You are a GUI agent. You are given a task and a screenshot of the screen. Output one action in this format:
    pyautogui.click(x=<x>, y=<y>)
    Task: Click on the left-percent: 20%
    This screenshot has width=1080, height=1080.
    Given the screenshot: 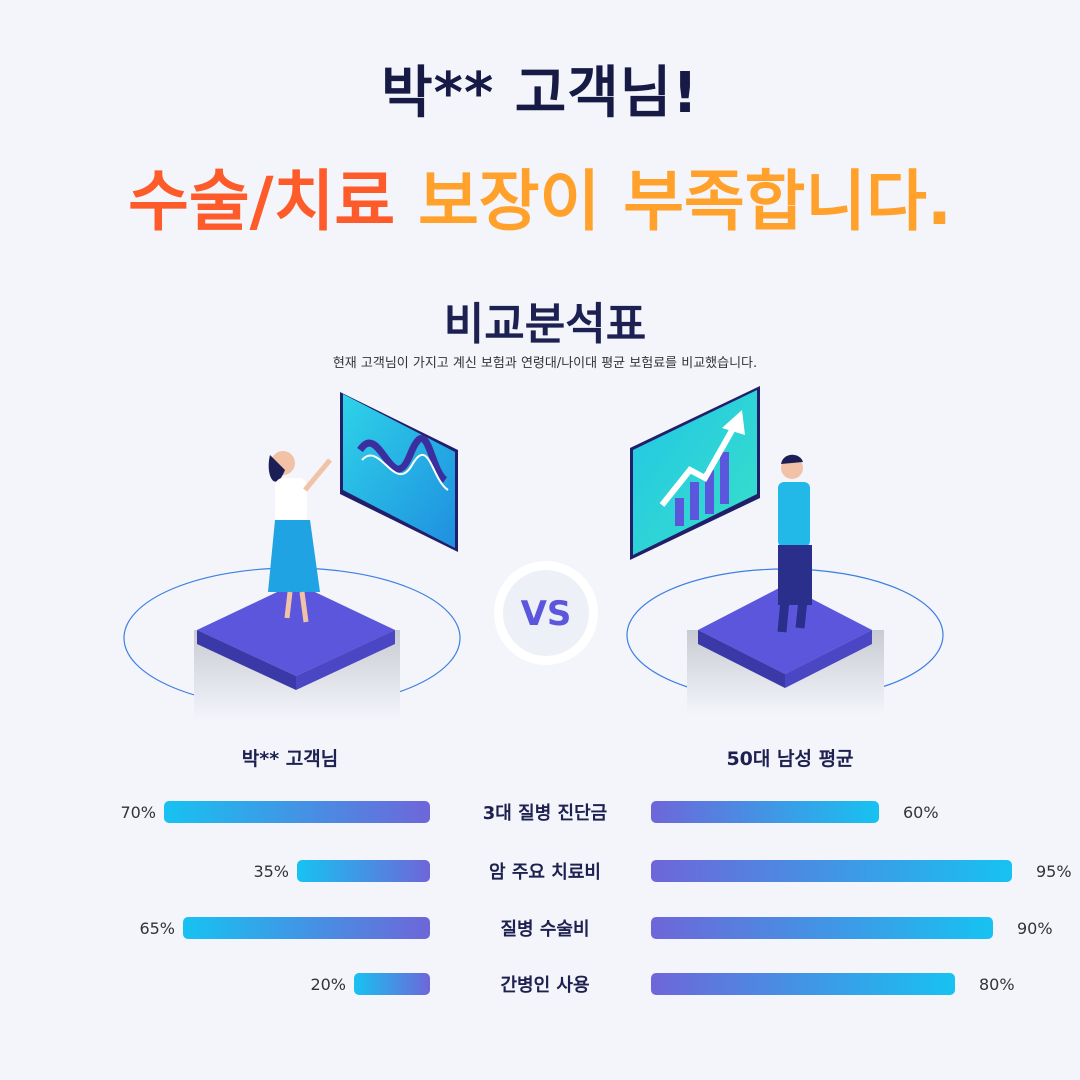 What is the action you would take?
    pyautogui.click(x=328, y=984)
    